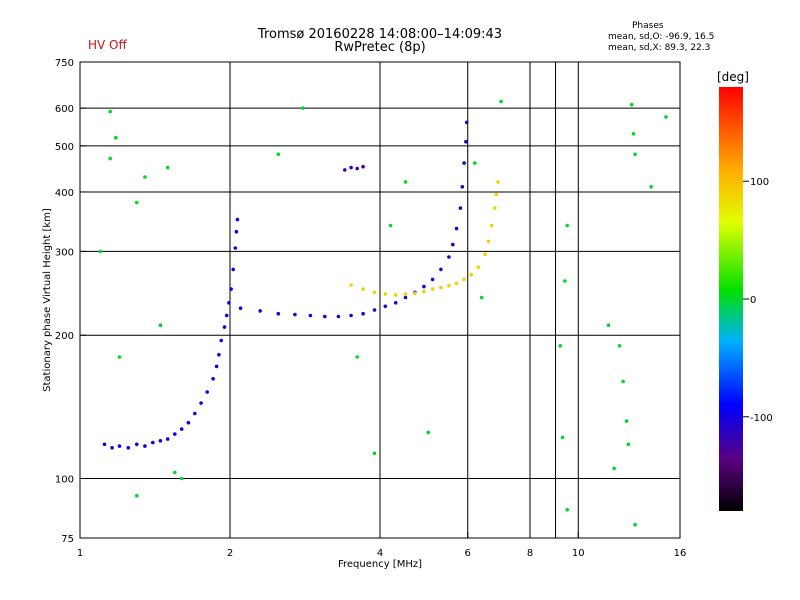  What do you see at coordinates (753, 300) in the screenshot?
I see `colorbar-tick-label: 0` at bounding box center [753, 300].